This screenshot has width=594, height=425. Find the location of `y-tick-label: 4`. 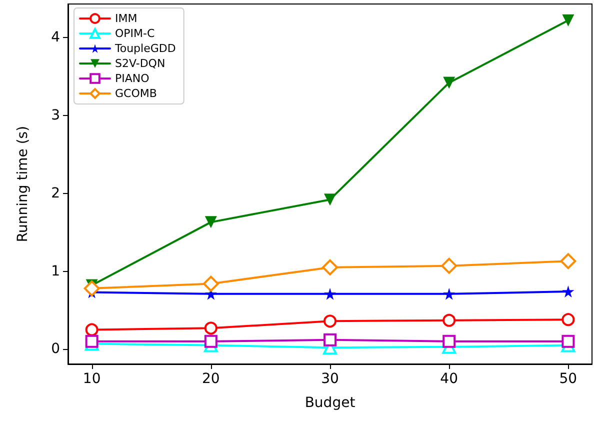

y-tick-label: 4 is located at coordinates (55, 38).